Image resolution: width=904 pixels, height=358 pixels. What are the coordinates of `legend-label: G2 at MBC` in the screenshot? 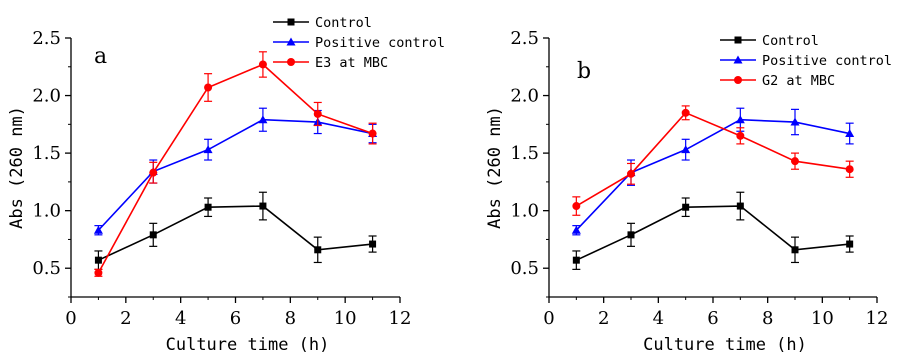 It's located at (798, 81).